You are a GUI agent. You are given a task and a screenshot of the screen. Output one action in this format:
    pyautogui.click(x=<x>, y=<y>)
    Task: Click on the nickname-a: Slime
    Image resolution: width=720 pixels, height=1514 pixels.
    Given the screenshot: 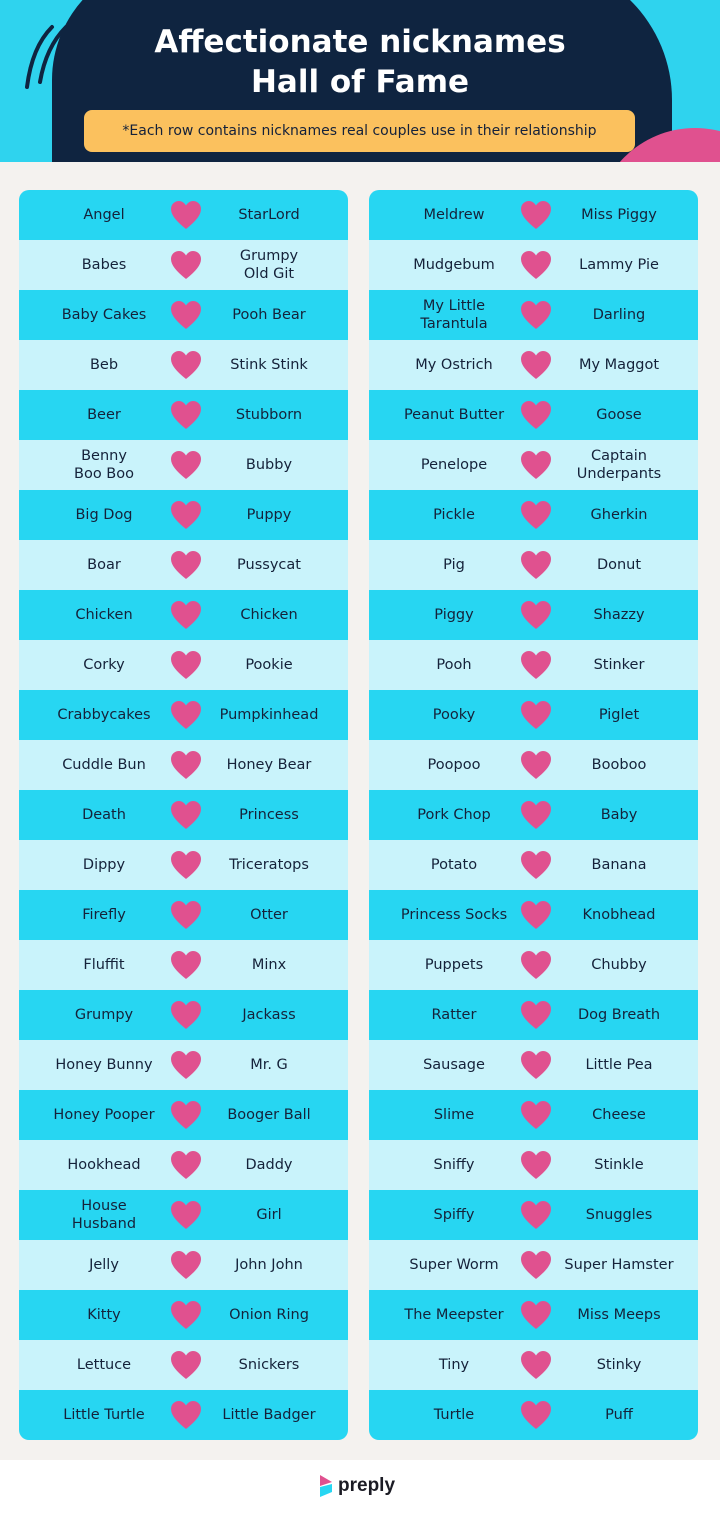 What is the action you would take?
    pyautogui.click(x=454, y=1115)
    